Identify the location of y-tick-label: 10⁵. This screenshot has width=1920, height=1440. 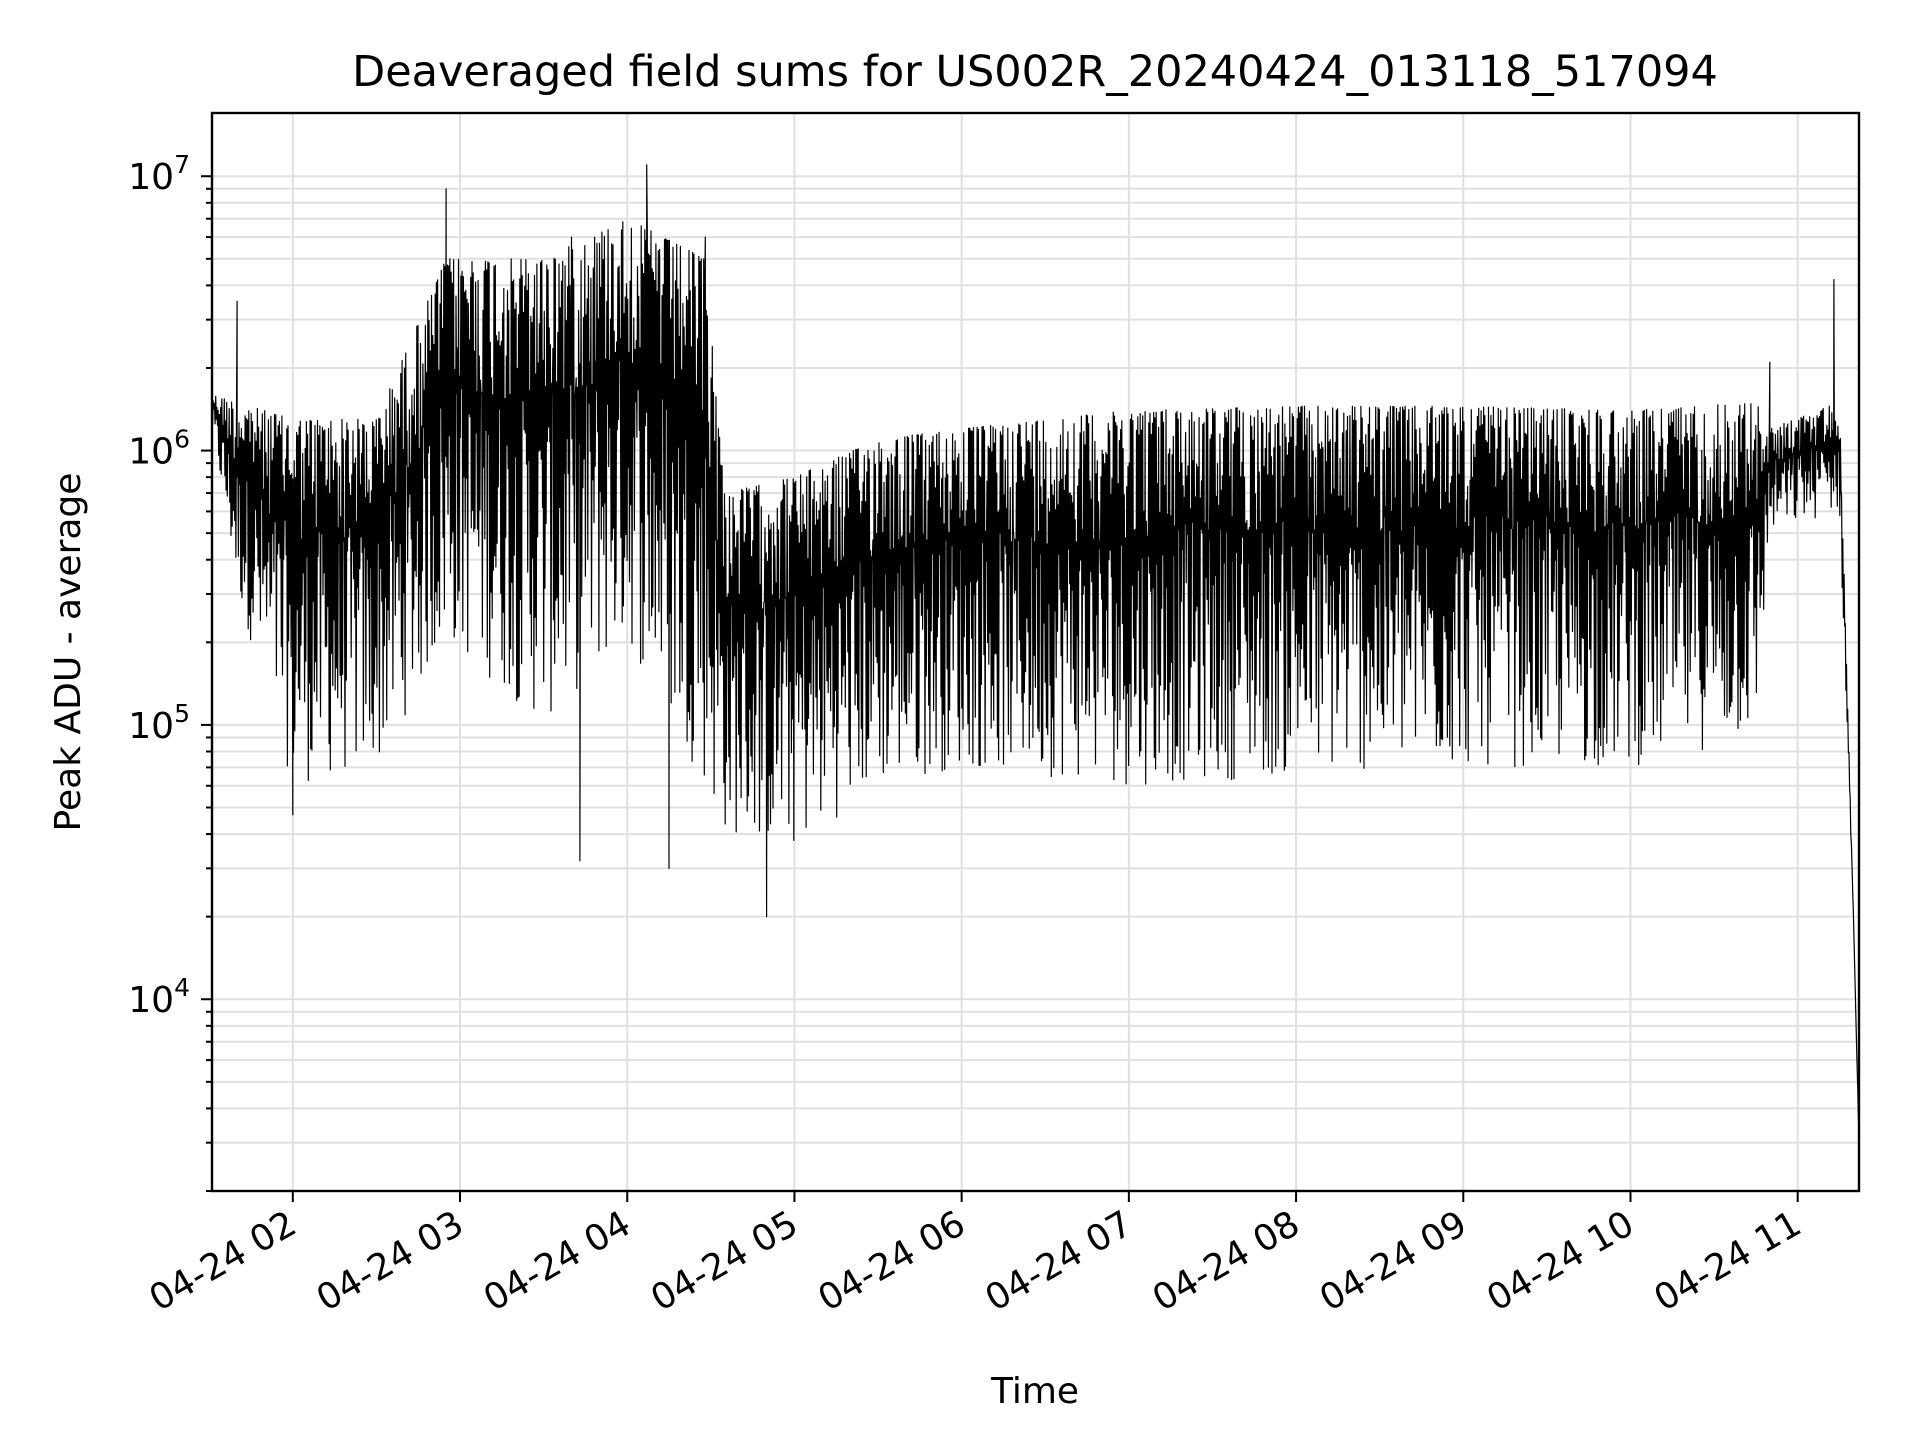
(159, 723).